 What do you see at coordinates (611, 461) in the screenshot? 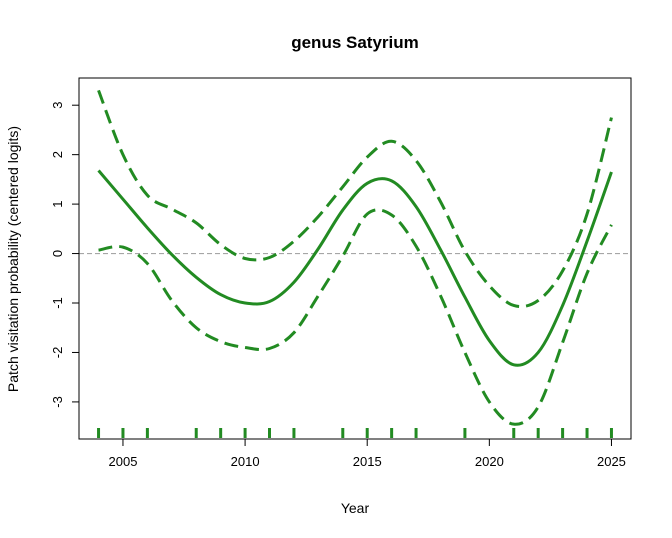
I see `x-tick-label: 2025` at bounding box center [611, 461].